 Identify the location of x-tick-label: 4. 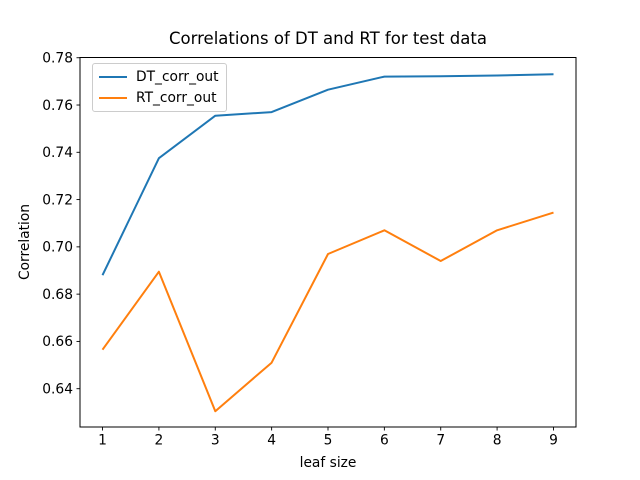
(271, 441).